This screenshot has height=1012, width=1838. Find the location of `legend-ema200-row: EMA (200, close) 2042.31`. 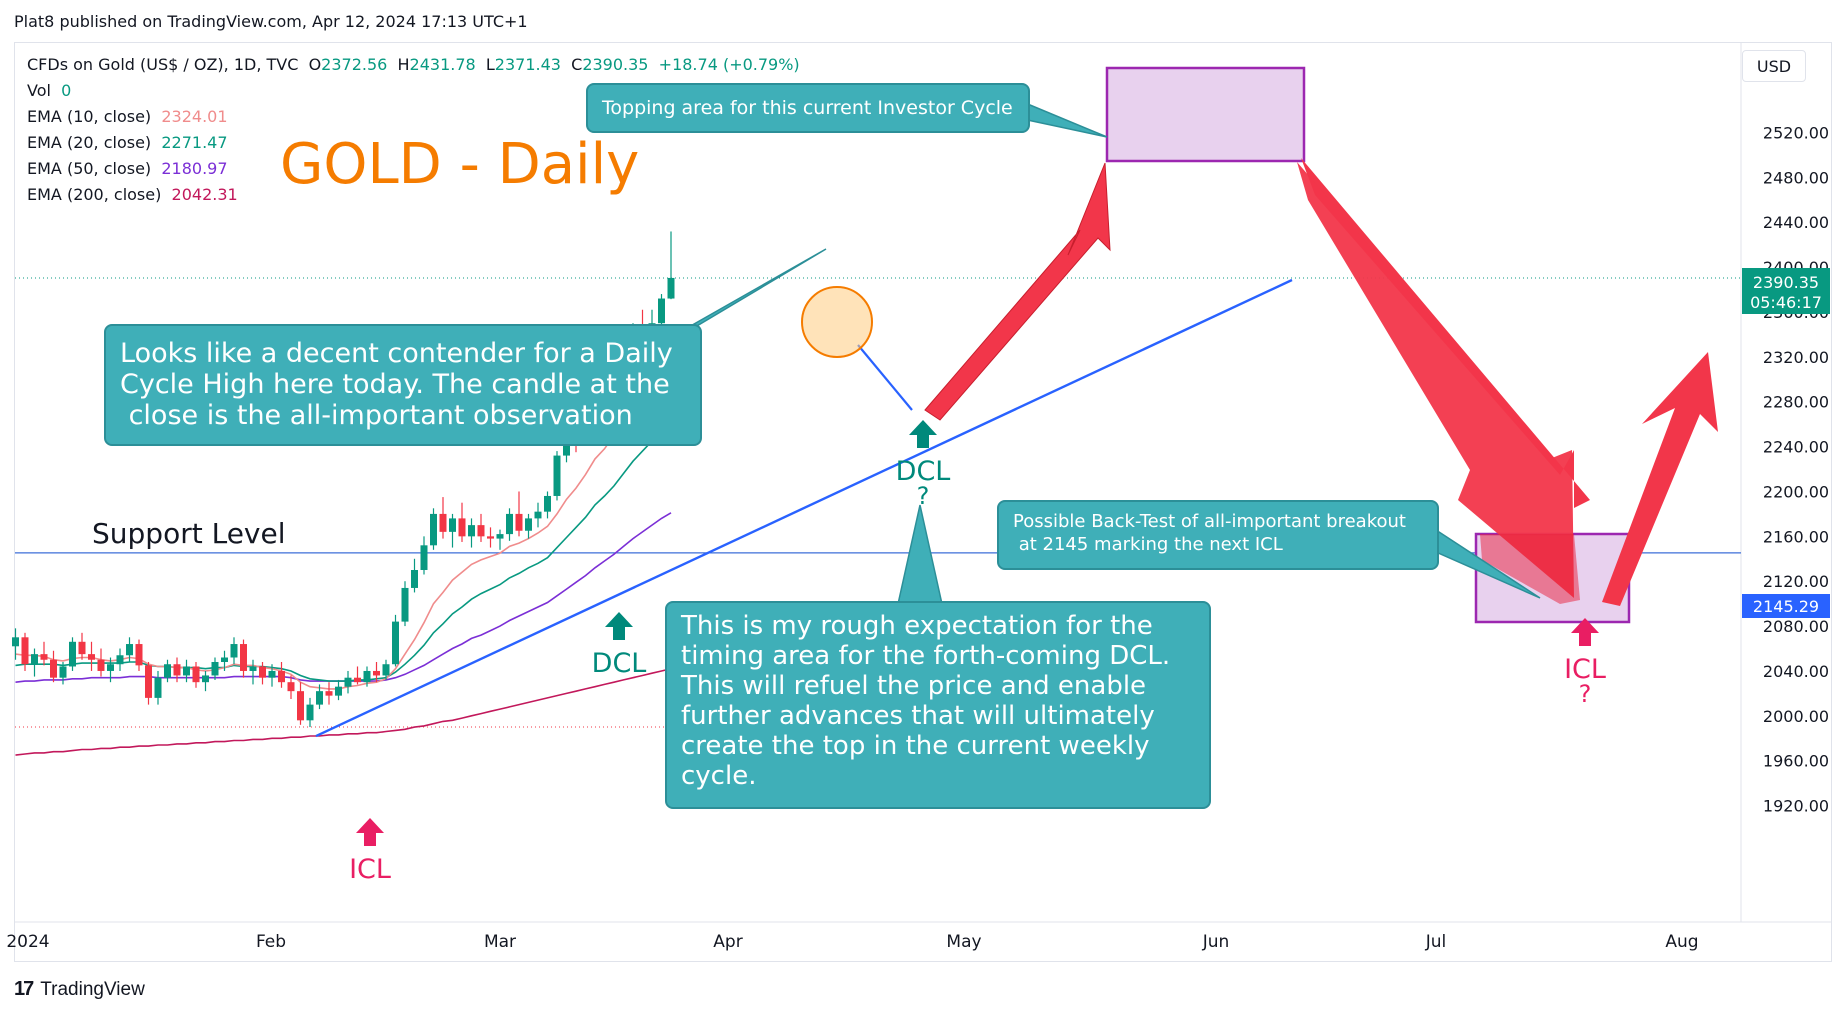

legend-ema200-row: EMA (200, close) 2042.31 is located at coordinates (413, 195).